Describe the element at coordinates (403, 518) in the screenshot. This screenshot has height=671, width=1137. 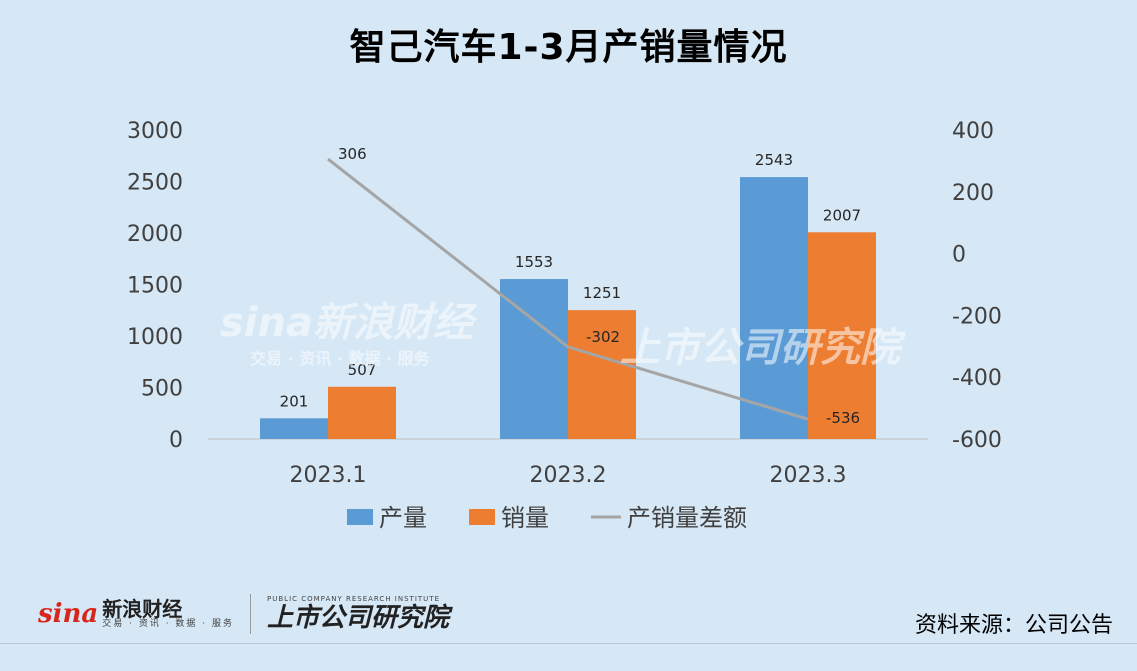
I see `legend-label: 产量` at that location.